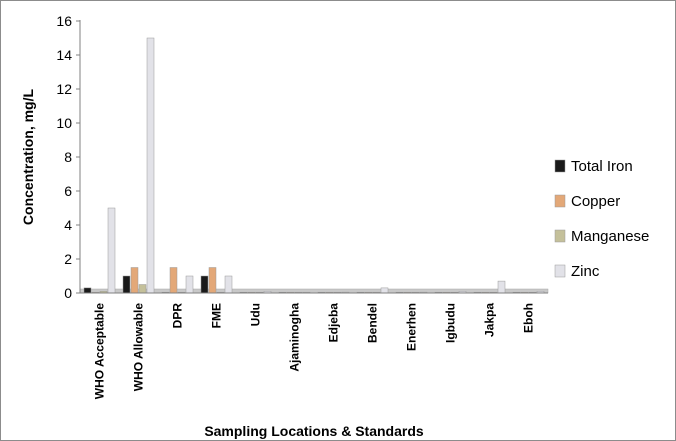  What do you see at coordinates (217, 315) in the screenshot?
I see `x-tick-label: FME` at bounding box center [217, 315].